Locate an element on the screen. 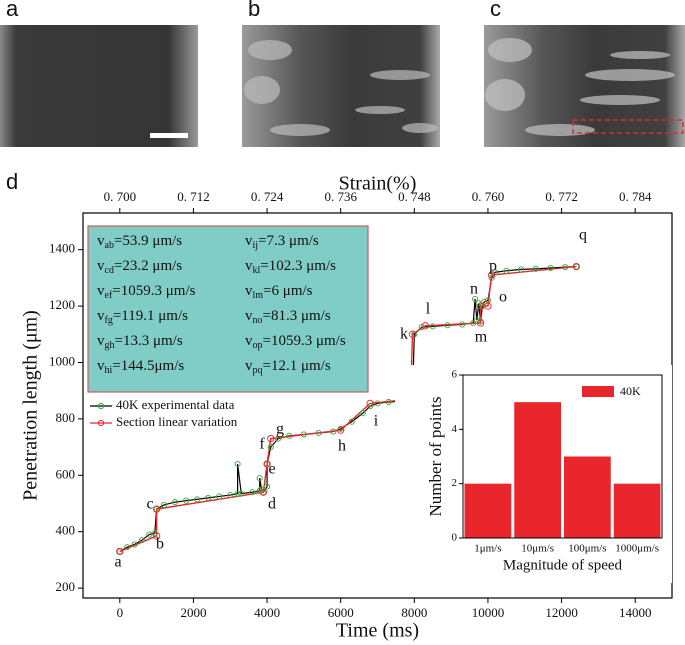 The width and height of the screenshot is (685, 645). point-label: l is located at coordinates (428, 309).